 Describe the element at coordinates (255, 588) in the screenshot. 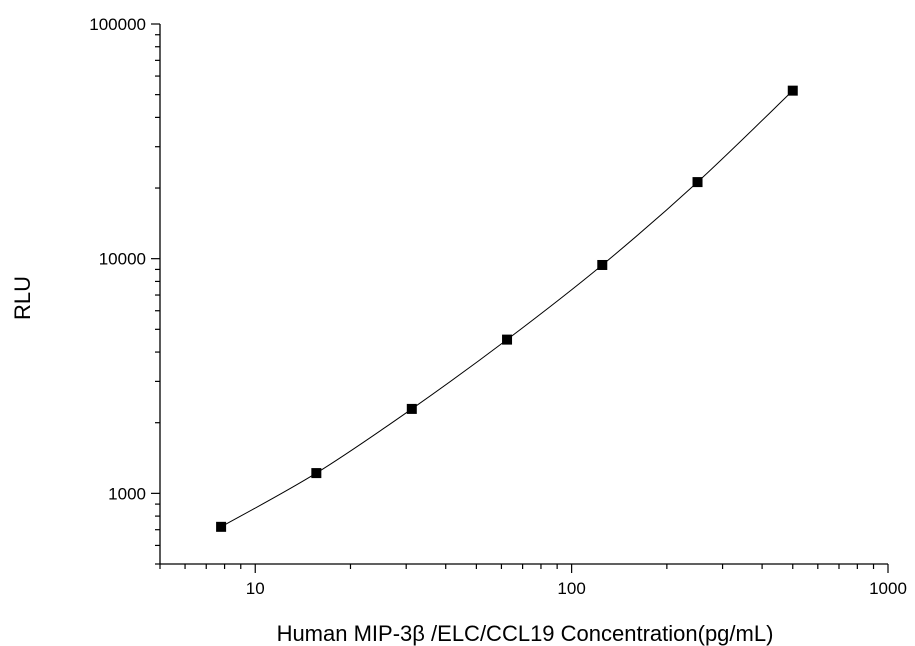

I see `x-tick-label: 10` at that location.